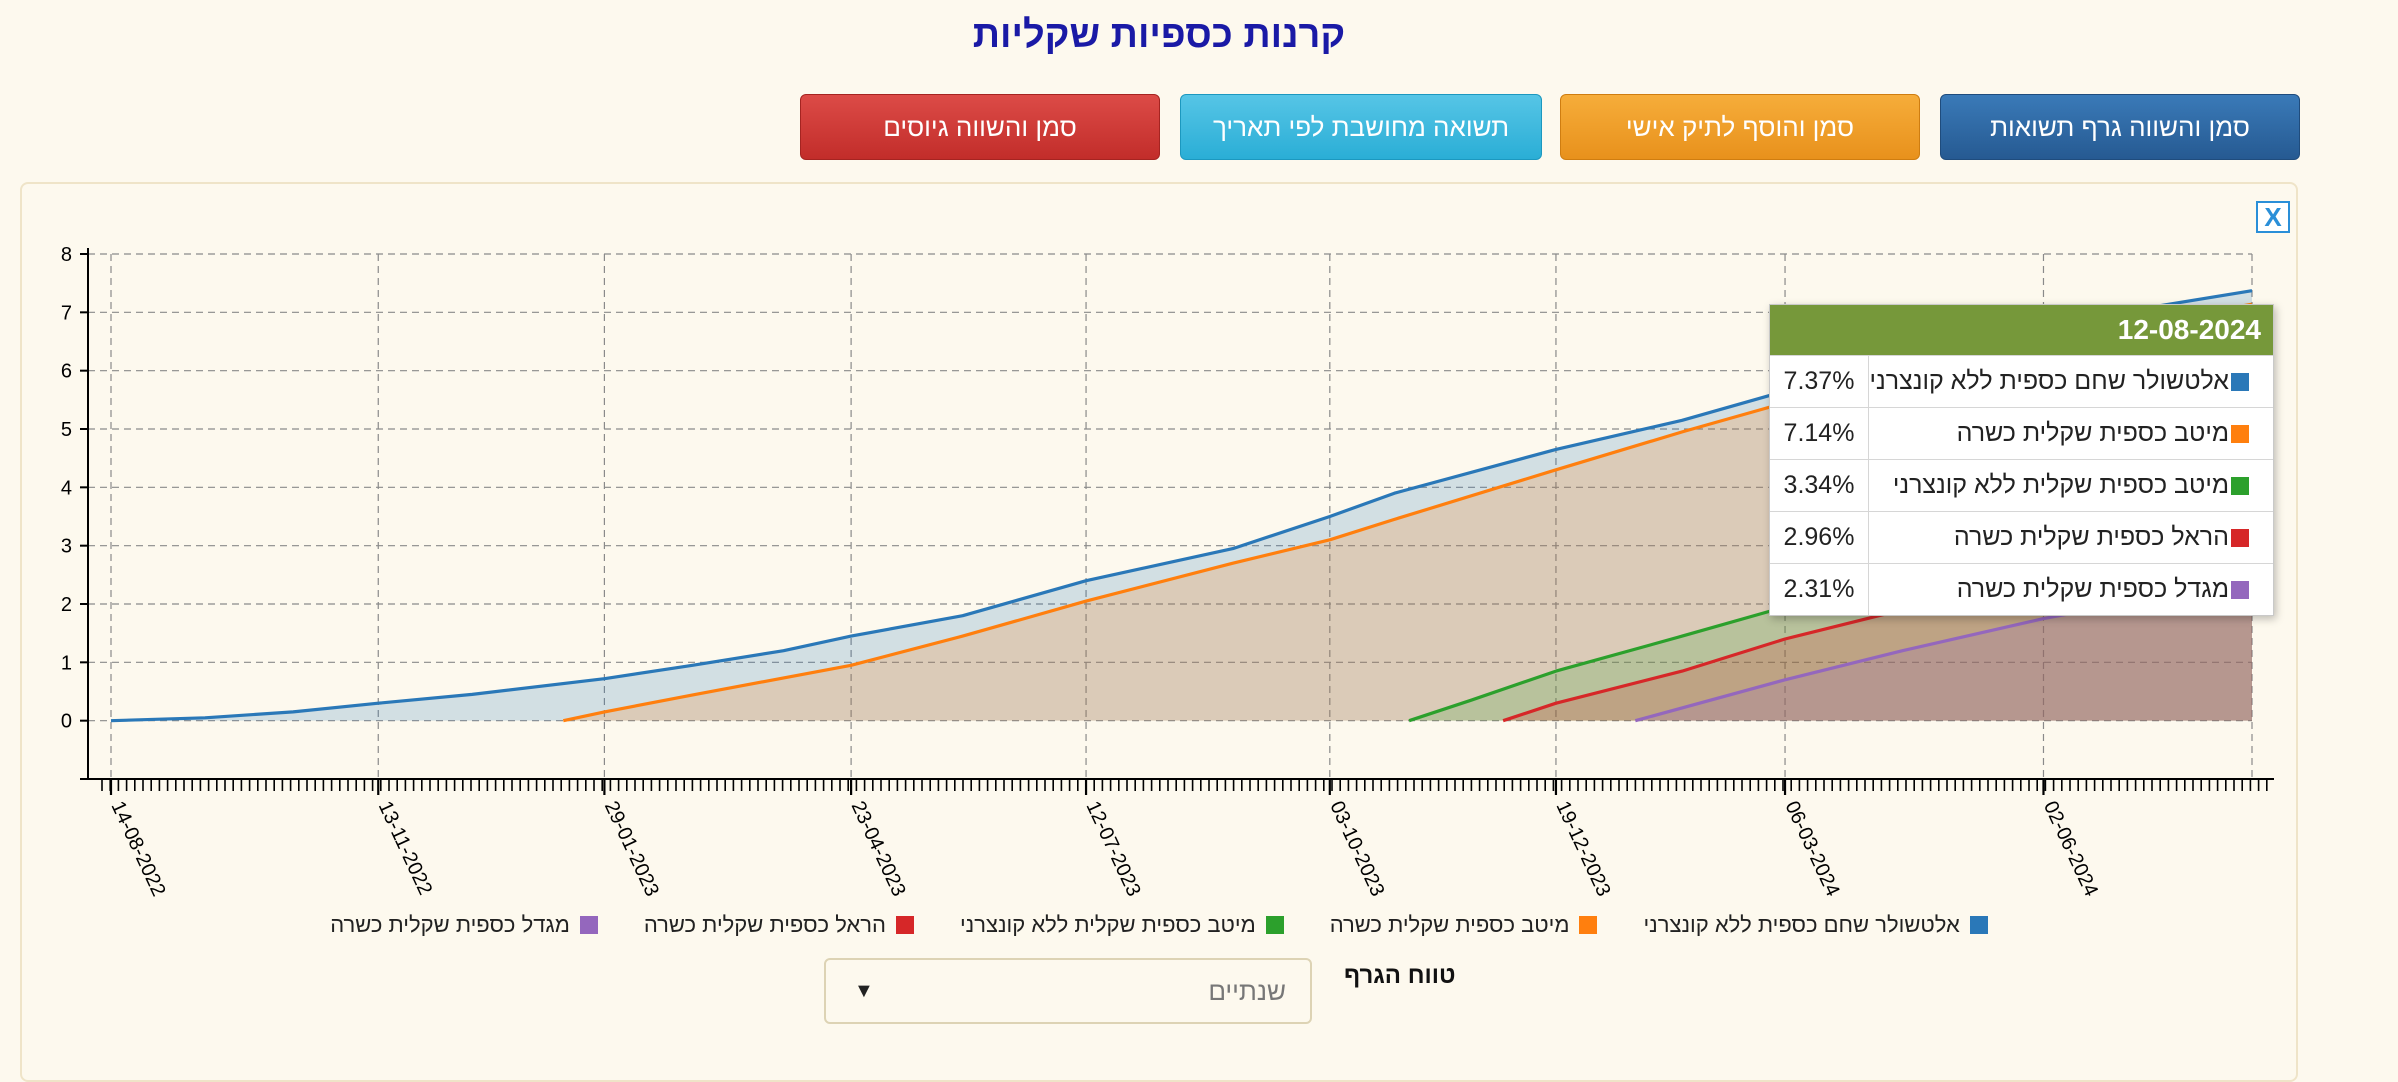 The width and height of the screenshot is (2398, 1082). What do you see at coordinates (2120, 127) in the screenshot?
I see `compare-returns-button: סמן והשווה גרף תשואות` at bounding box center [2120, 127].